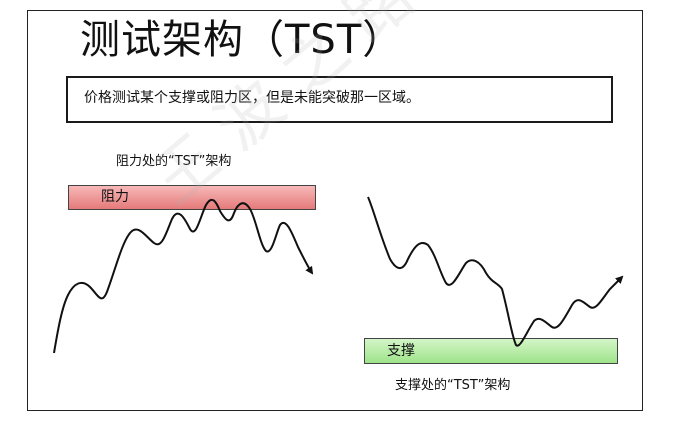  What do you see at coordinates (183, 276) in the screenshot?
I see `resistance-price-line` at bounding box center [183, 276].